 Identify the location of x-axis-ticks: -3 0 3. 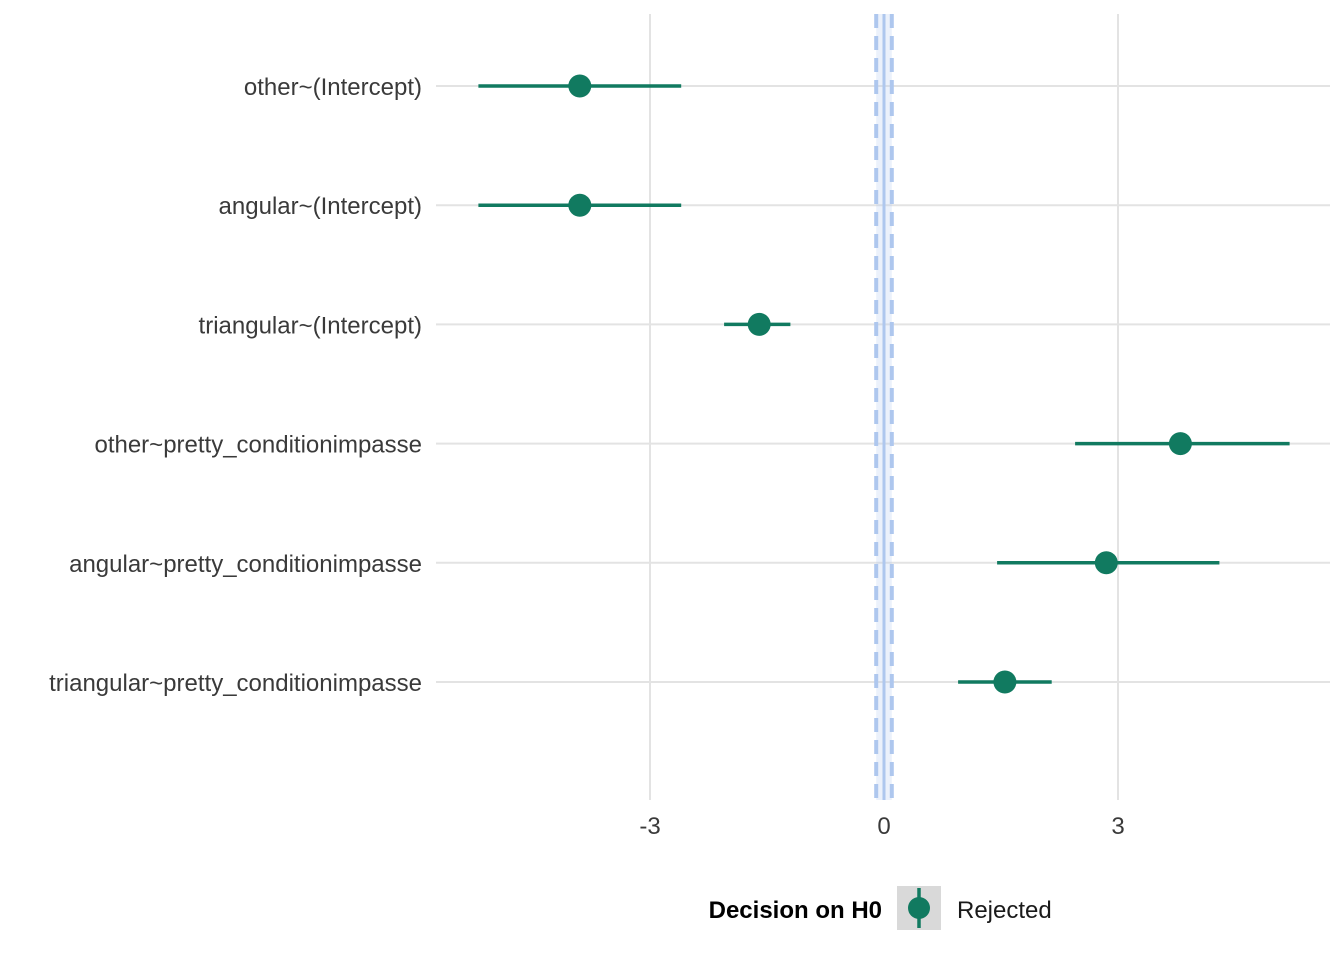
(881, 826).